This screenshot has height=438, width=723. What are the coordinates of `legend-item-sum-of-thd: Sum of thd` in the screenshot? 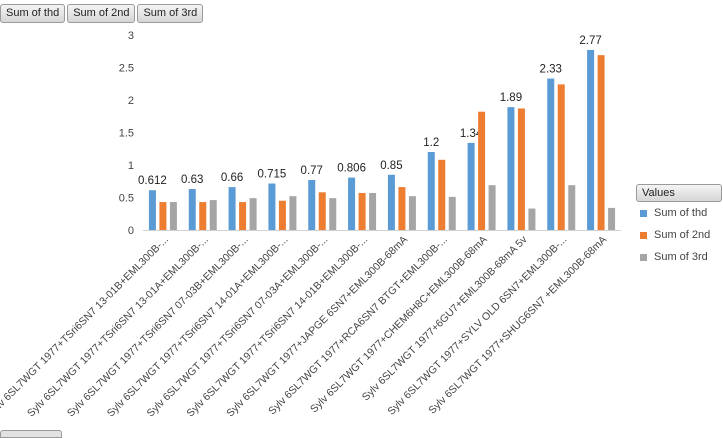 It's located at (679, 213).